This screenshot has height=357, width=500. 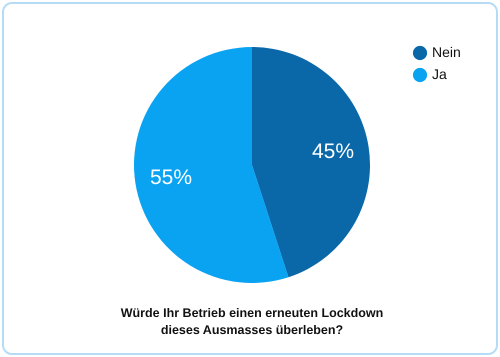 What do you see at coordinates (439, 74) in the screenshot?
I see `legend-label: Ja` at bounding box center [439, 74].